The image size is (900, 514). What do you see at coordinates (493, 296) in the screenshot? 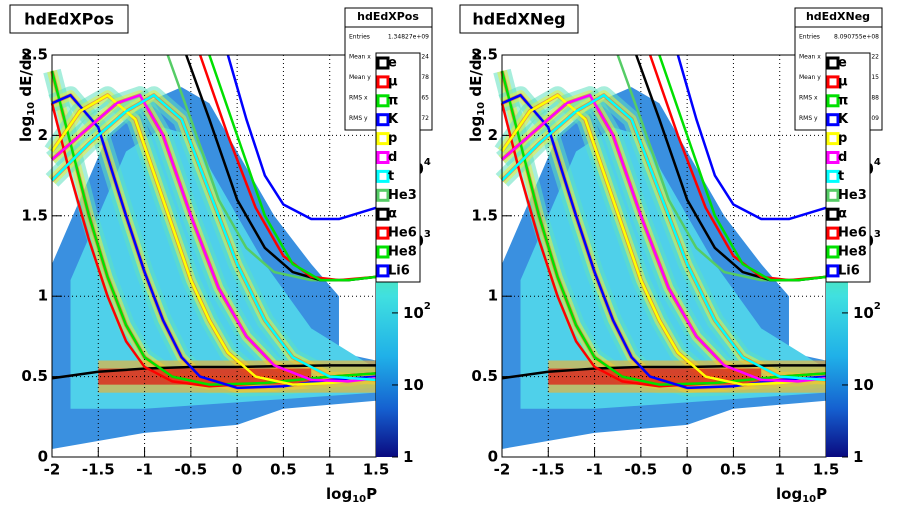
I see `y-tick-label: 1` at bounding box center [493, 296].